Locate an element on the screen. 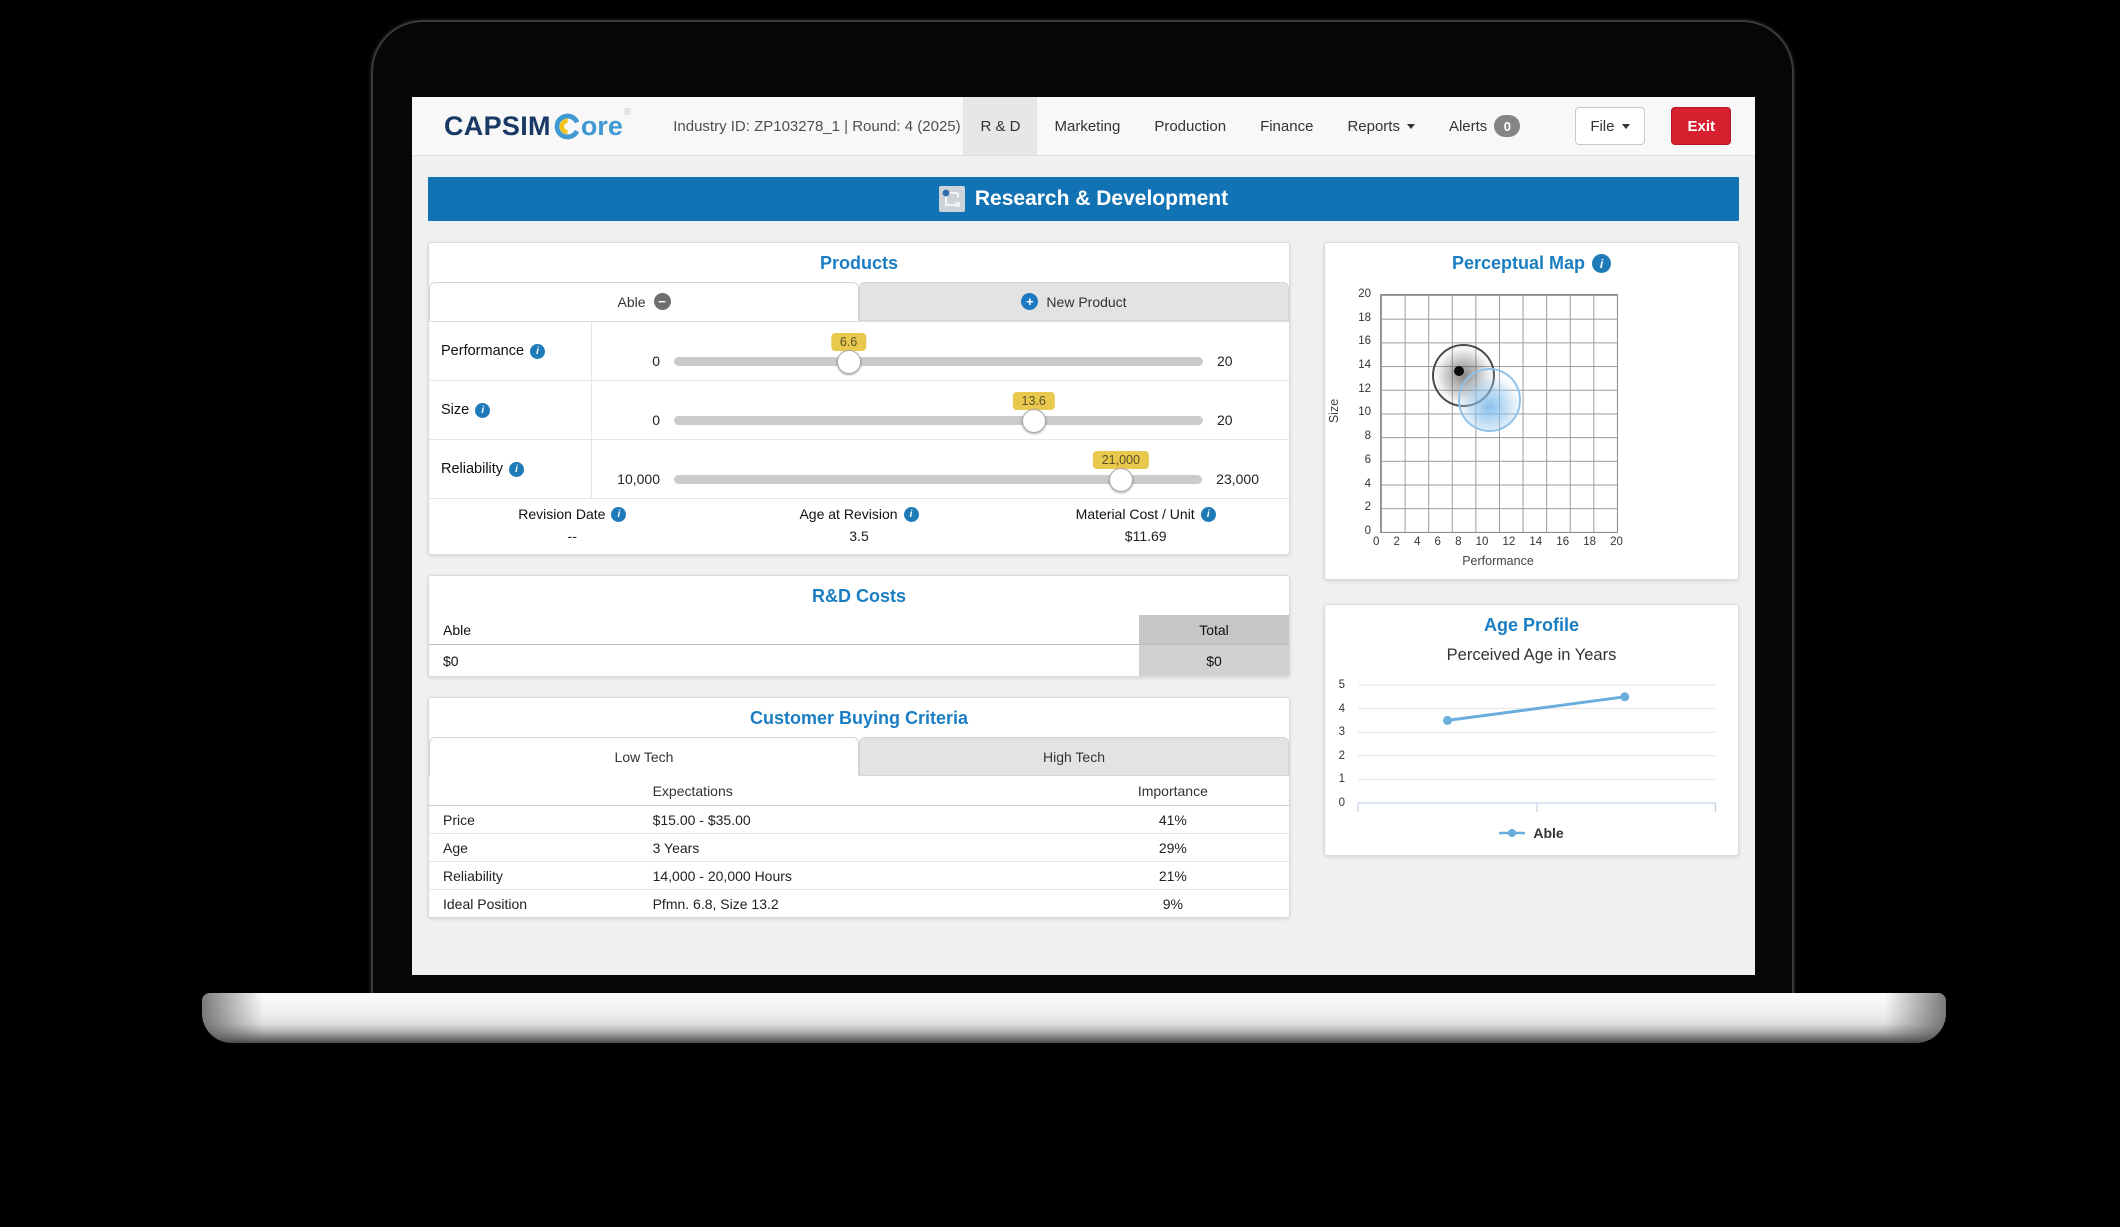  nav-tab-production: Production is located at coordinates (1190, 126).